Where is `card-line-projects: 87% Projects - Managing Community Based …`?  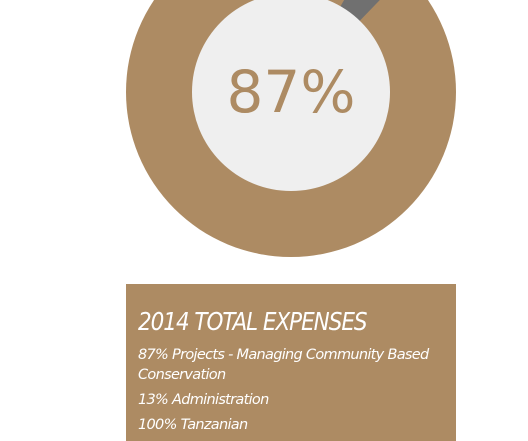
card-line-projects: 87% Projects - Managing Community Based … is located at coordinates (291, 365).